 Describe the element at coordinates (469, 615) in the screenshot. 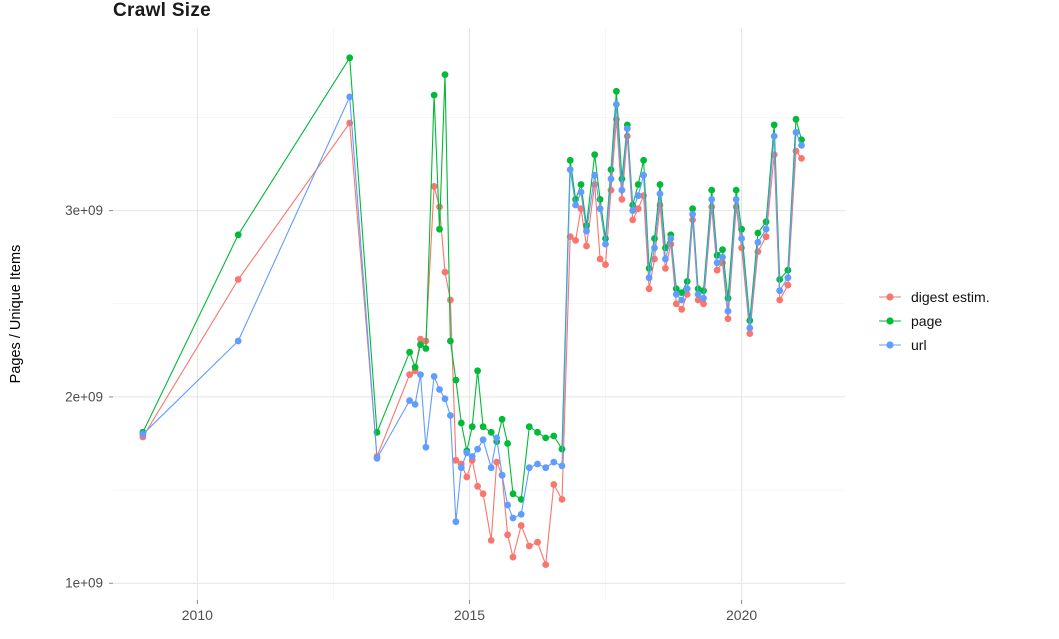

I see `x-tick-label: 2015` at that location.